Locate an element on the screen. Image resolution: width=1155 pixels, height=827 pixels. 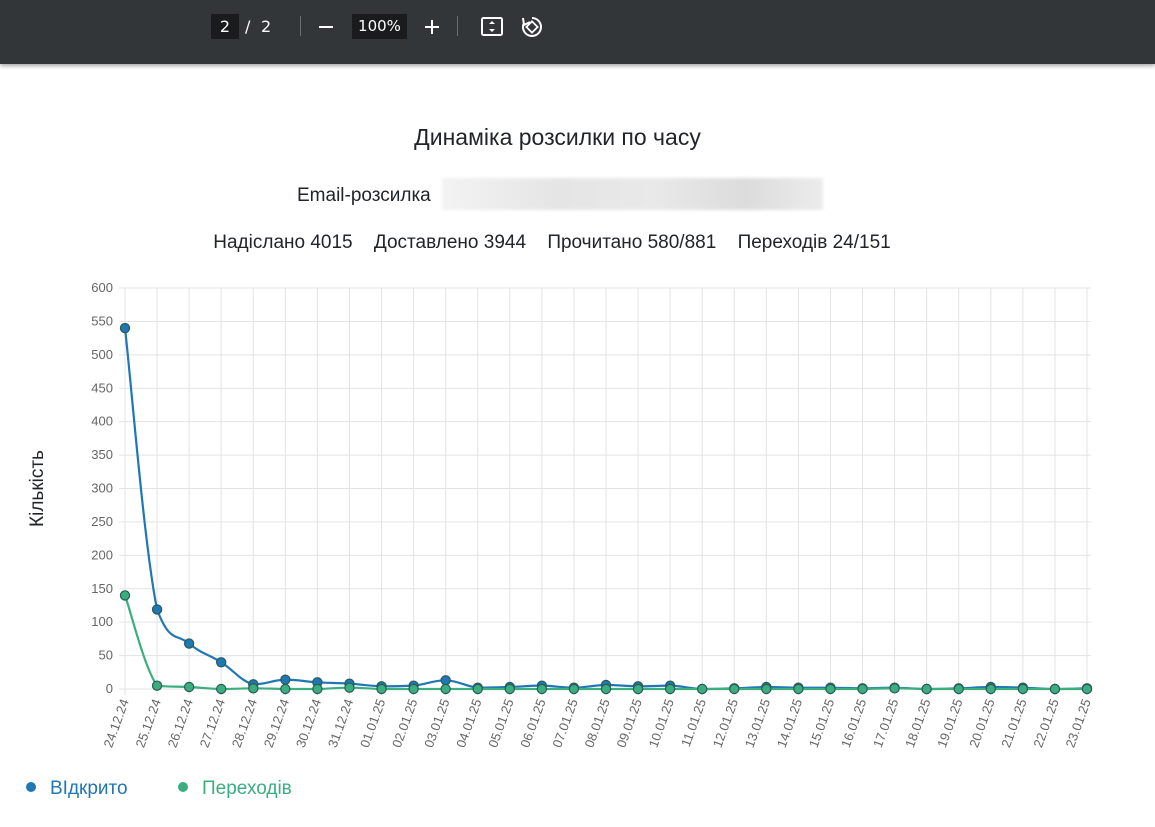
x-tick-label: 09.01.25 is located at coordinates (628, 723).